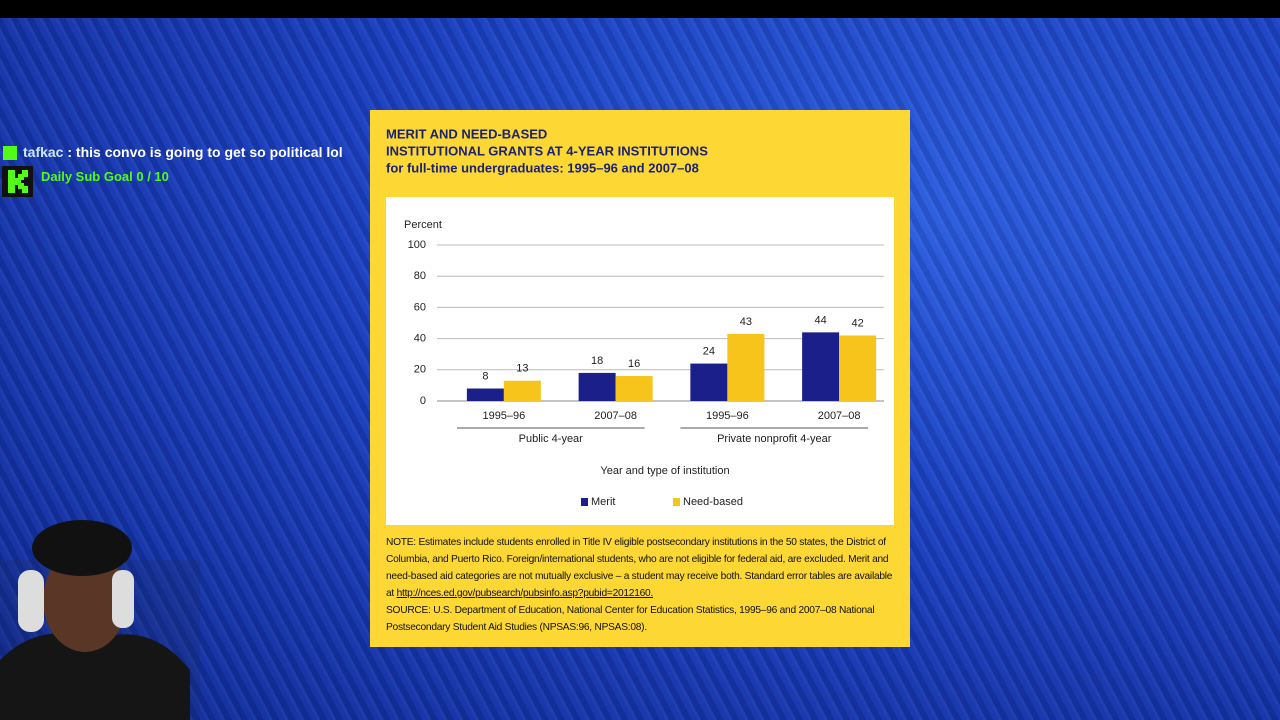 The width and height of the screenshot is (1280, 720). I want to click on value-label: 16, so click(634, 364).